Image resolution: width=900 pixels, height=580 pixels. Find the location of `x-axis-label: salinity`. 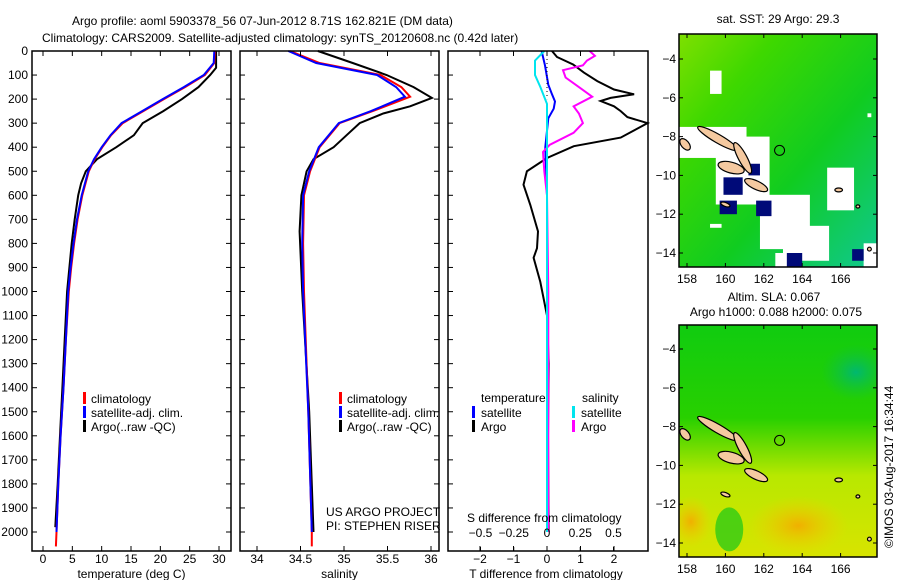

x-axis-label: salinity is located at coordinates (339, 573).